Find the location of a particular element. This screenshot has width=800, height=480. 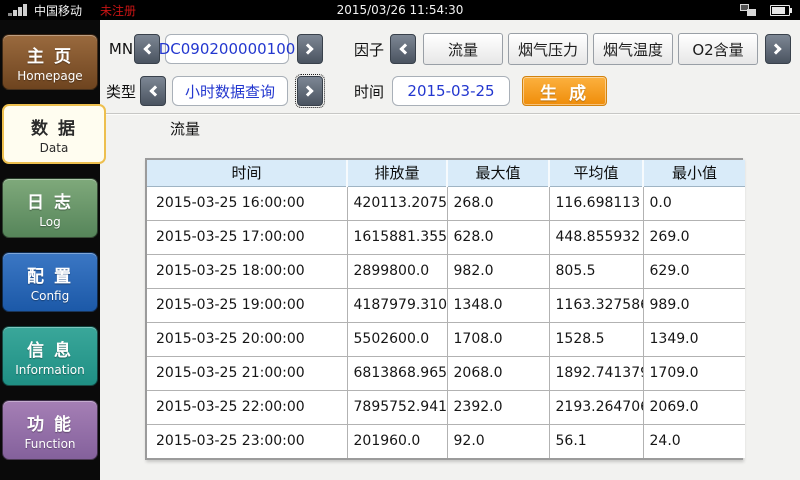

table-cell: 1348.0 is located at coordinates (498, 305).